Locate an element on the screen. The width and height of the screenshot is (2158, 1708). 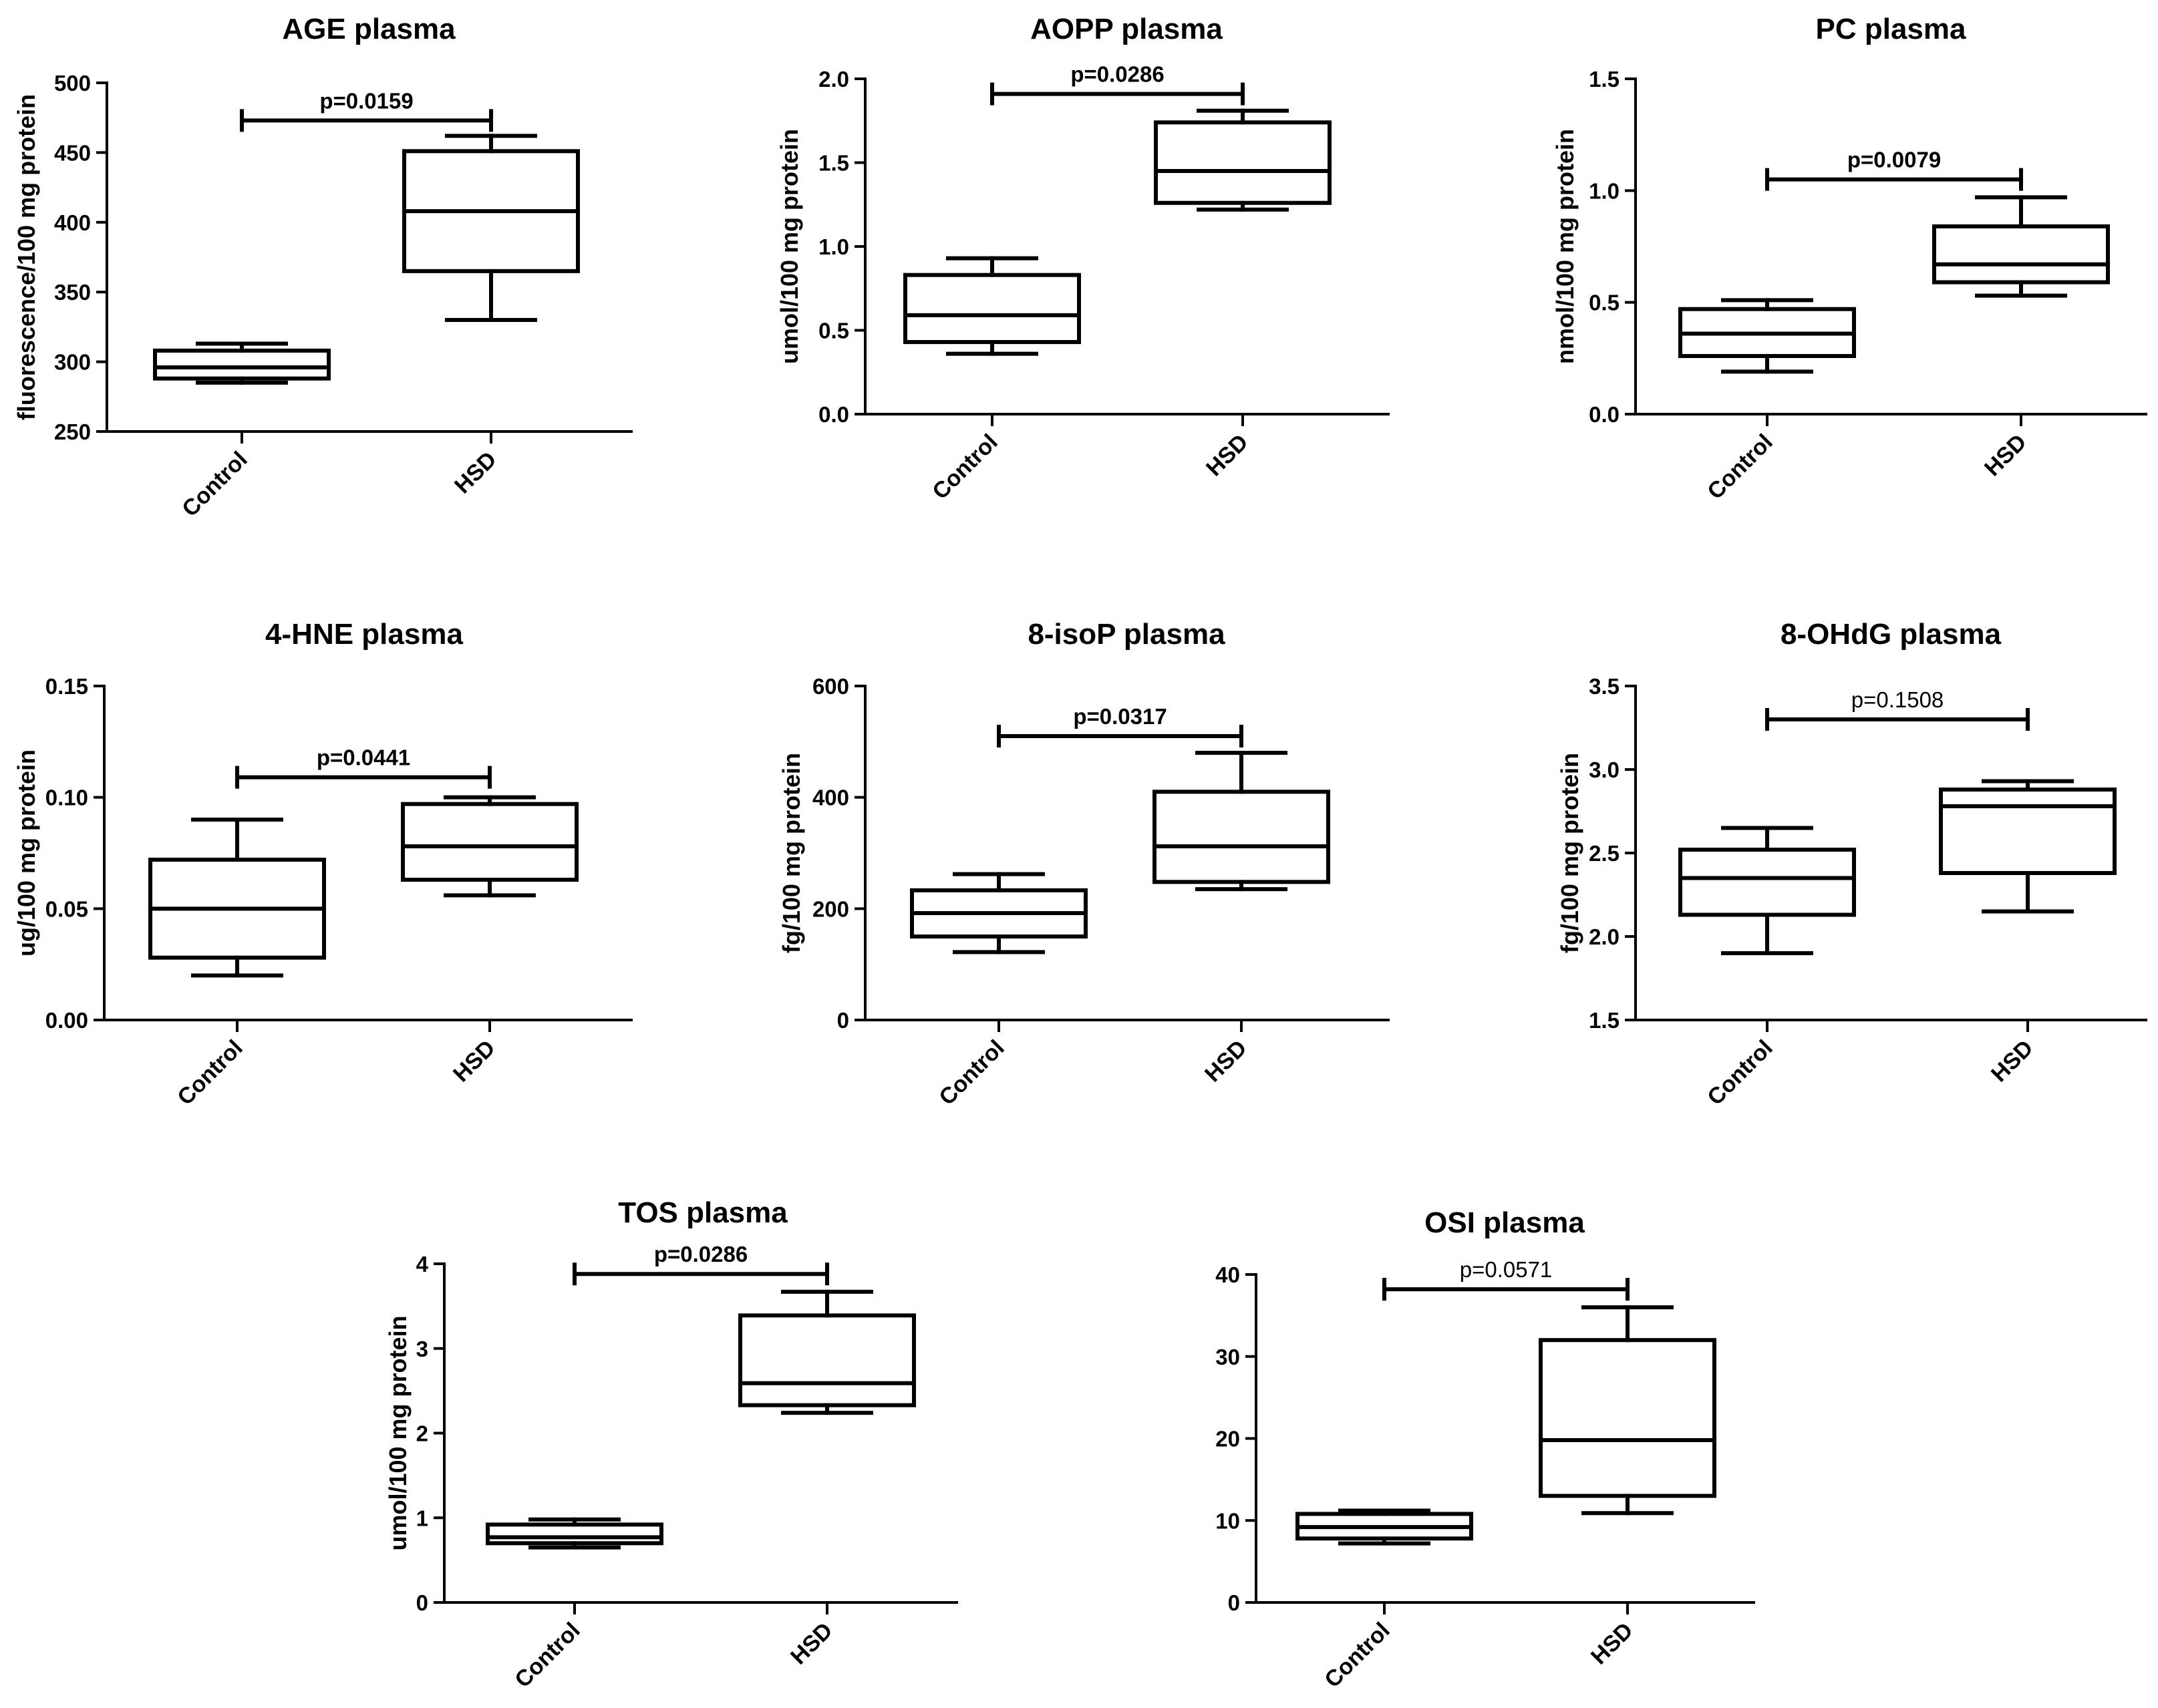
significance-bracket: p=0.0159 is located at coordinates (366, 110).